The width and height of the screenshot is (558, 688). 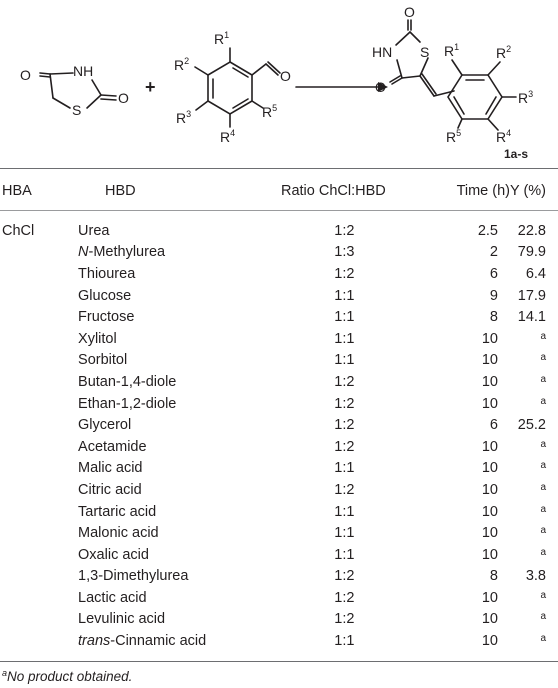 I want to click on reactant-thiazolidinedione, so click(x=78, y=90).